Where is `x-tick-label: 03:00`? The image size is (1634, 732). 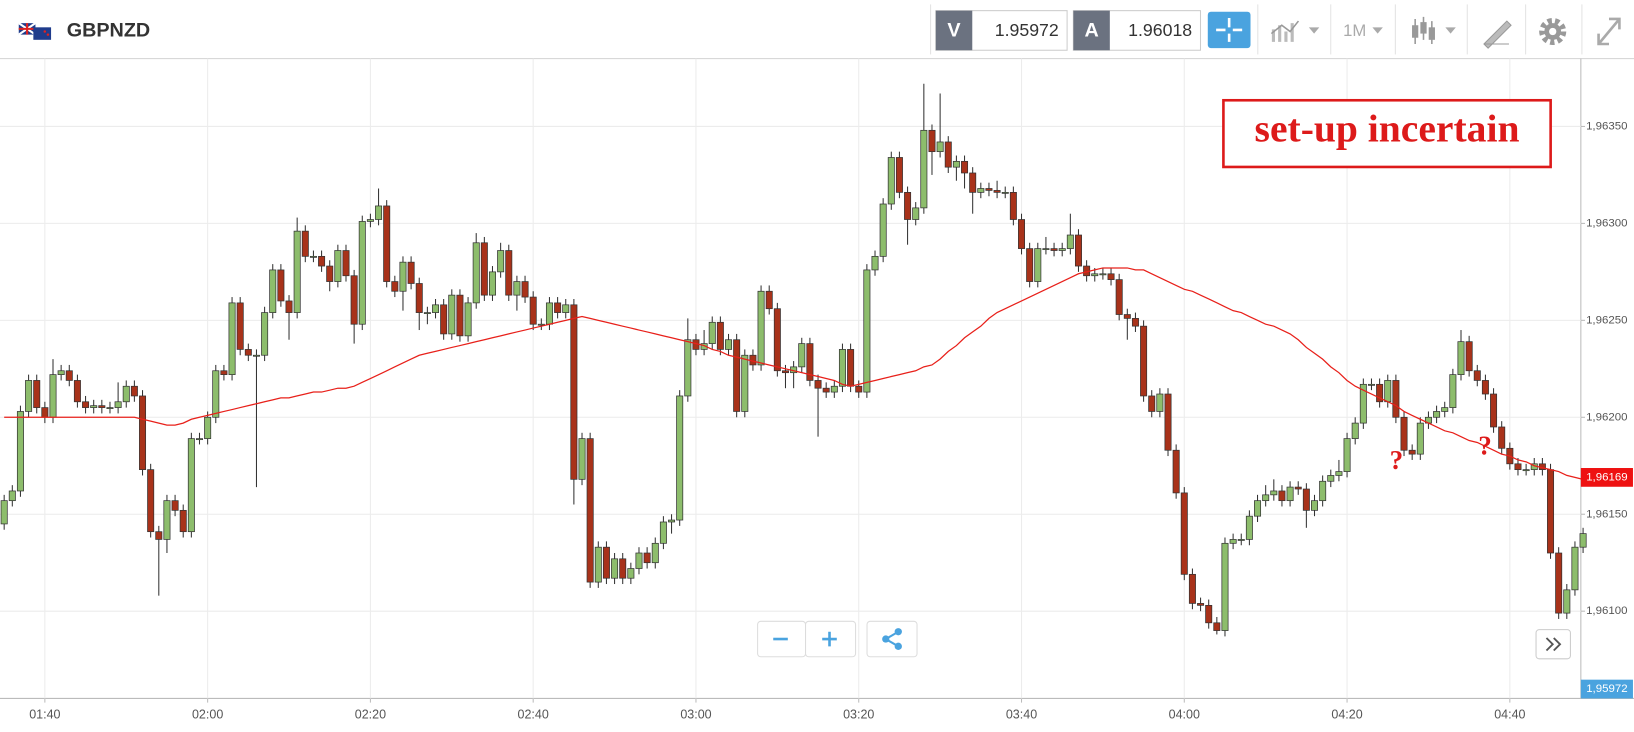
x-tick-label: 03:00 is located at coordinates (695, 714).